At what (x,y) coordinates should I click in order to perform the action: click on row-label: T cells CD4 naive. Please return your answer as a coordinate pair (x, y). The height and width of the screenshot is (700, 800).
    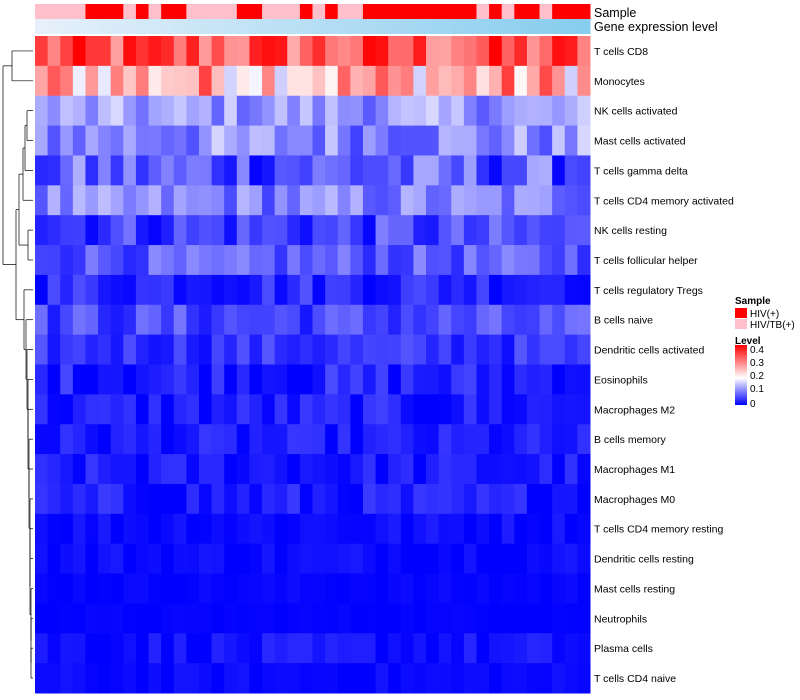
    Looking at the image, I should click on (635, 679).